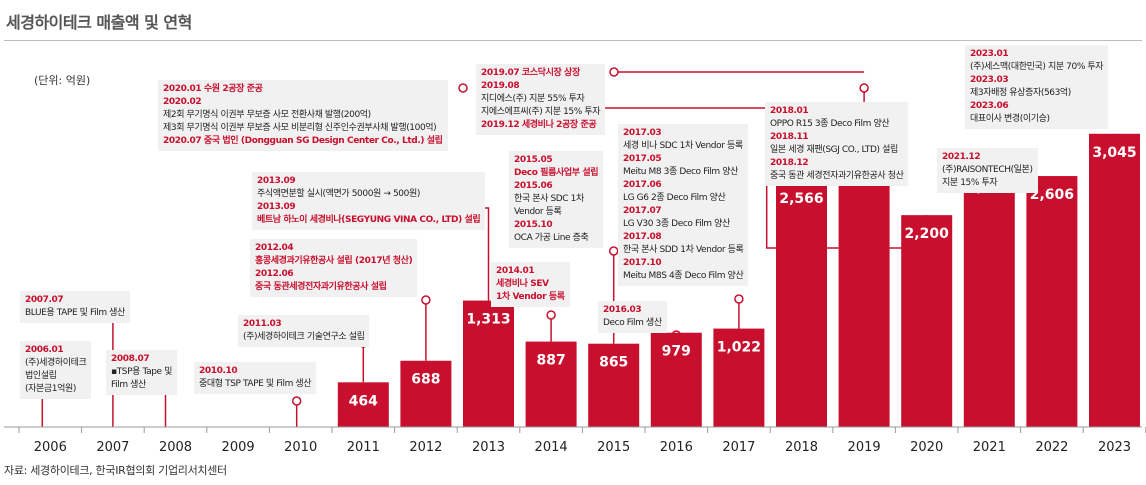 This screenshot has width=1146, height=485. Describe the element at coordinates (267, 115) in the screenshot. I see `annotation-line: 제2회 무기명식 이권부 무보증 사모 전환사채 발행(200억)` at that location.